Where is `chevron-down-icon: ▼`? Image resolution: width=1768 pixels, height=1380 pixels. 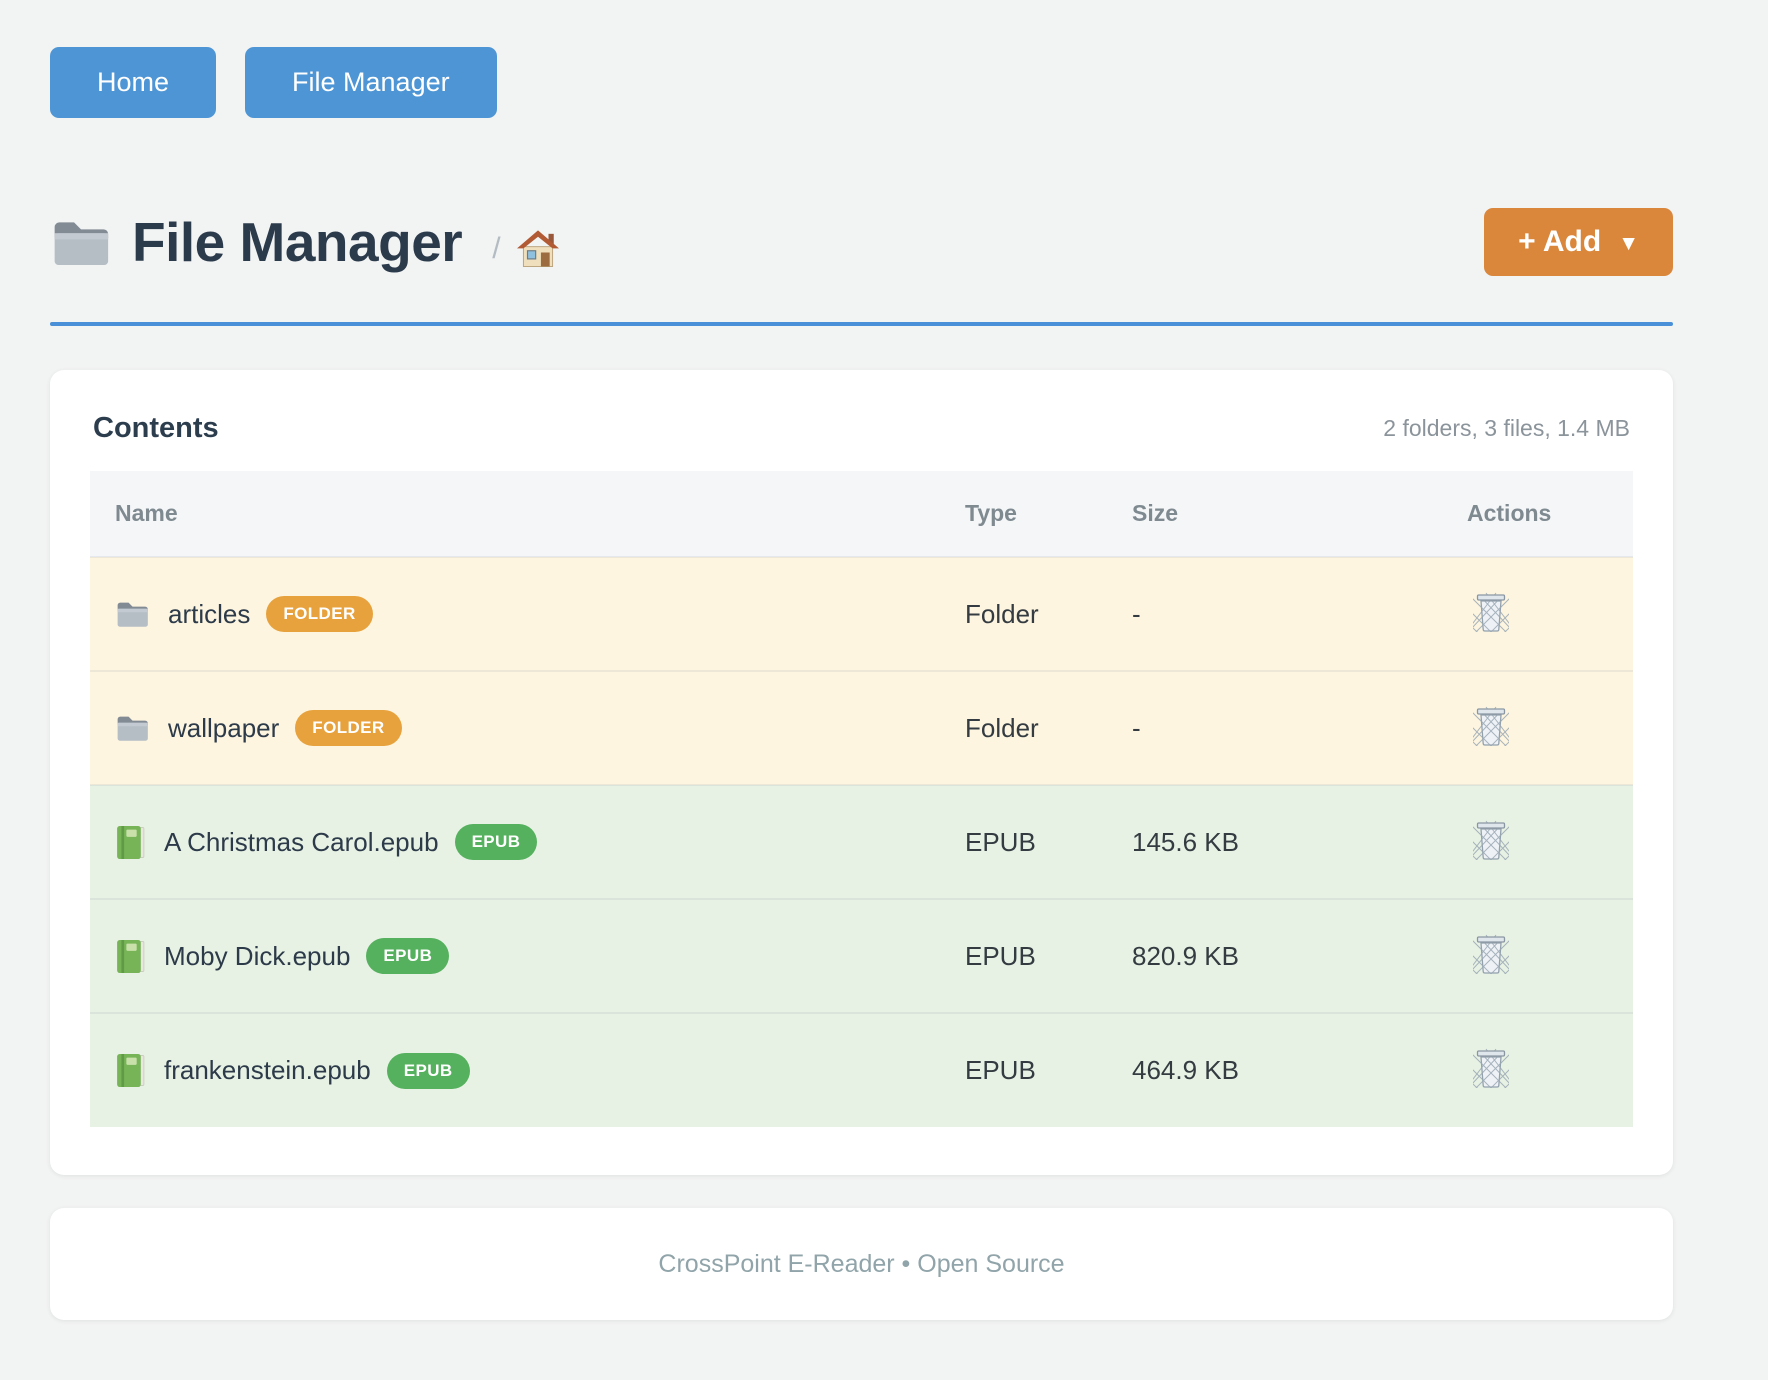
chevron-down-icon: ▼ is located at coordinates (1628, 243).